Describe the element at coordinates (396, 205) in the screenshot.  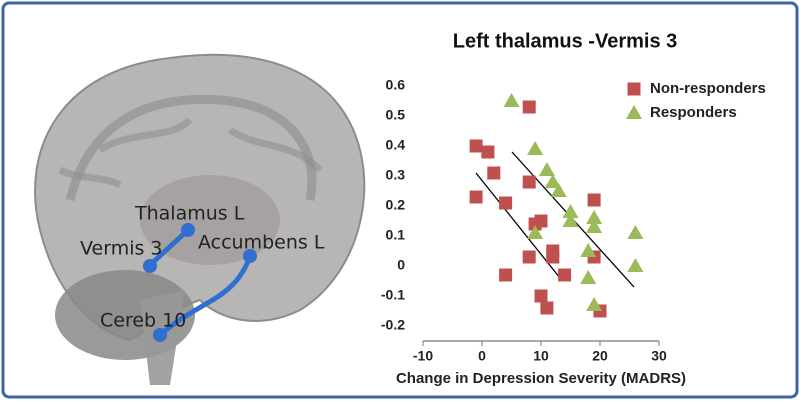
I see `y-tick-label: 0.2` at that location.